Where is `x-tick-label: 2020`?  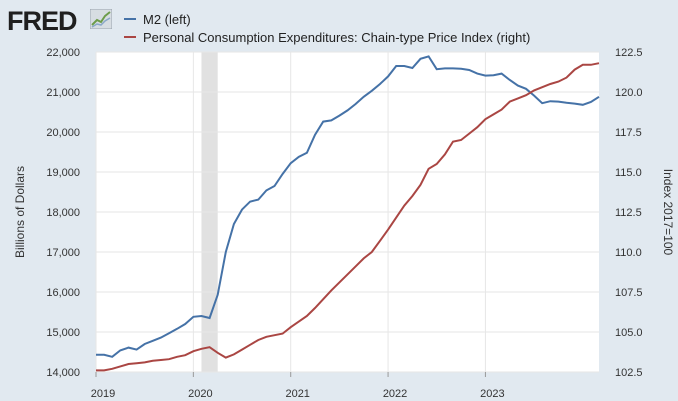
x-tick-label: 2020 is located at coordinates (200, 394).